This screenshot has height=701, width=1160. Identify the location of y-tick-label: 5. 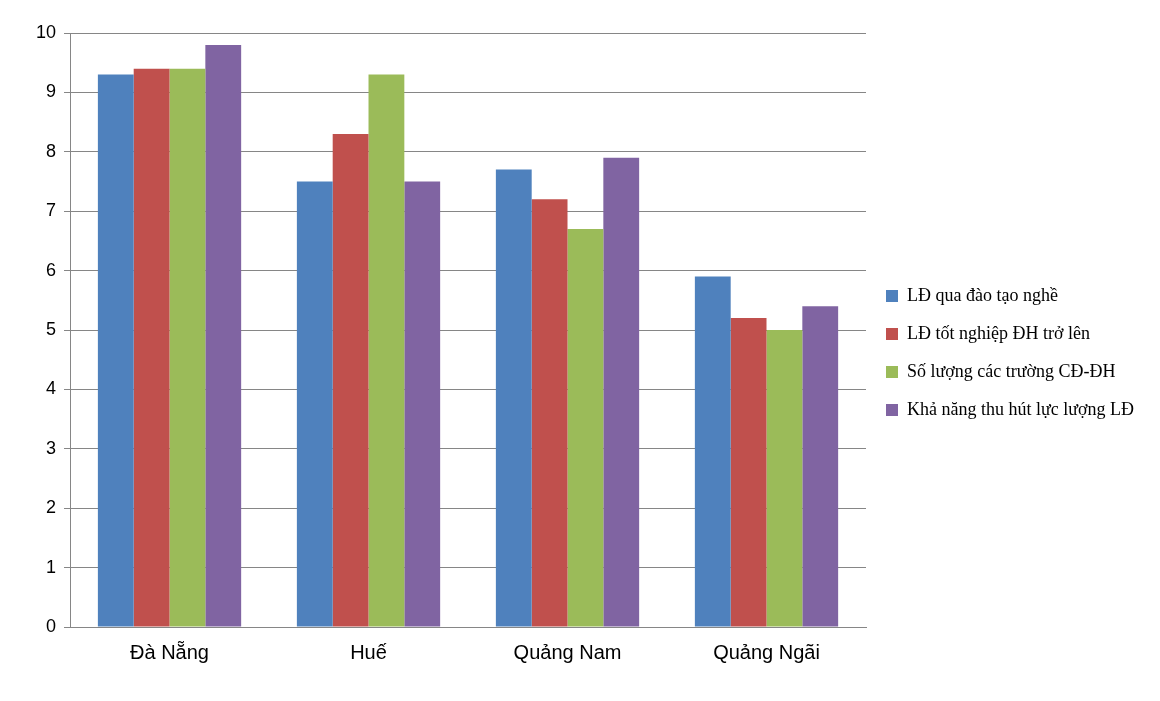
(51, 328).